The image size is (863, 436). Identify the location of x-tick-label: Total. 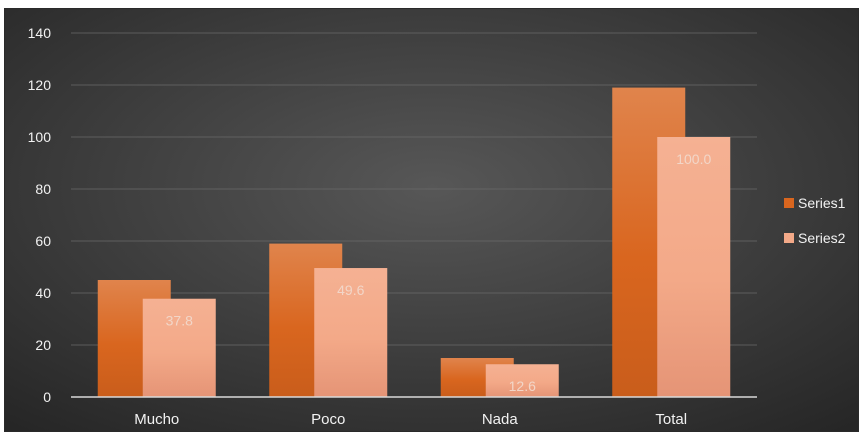
(671, 419).